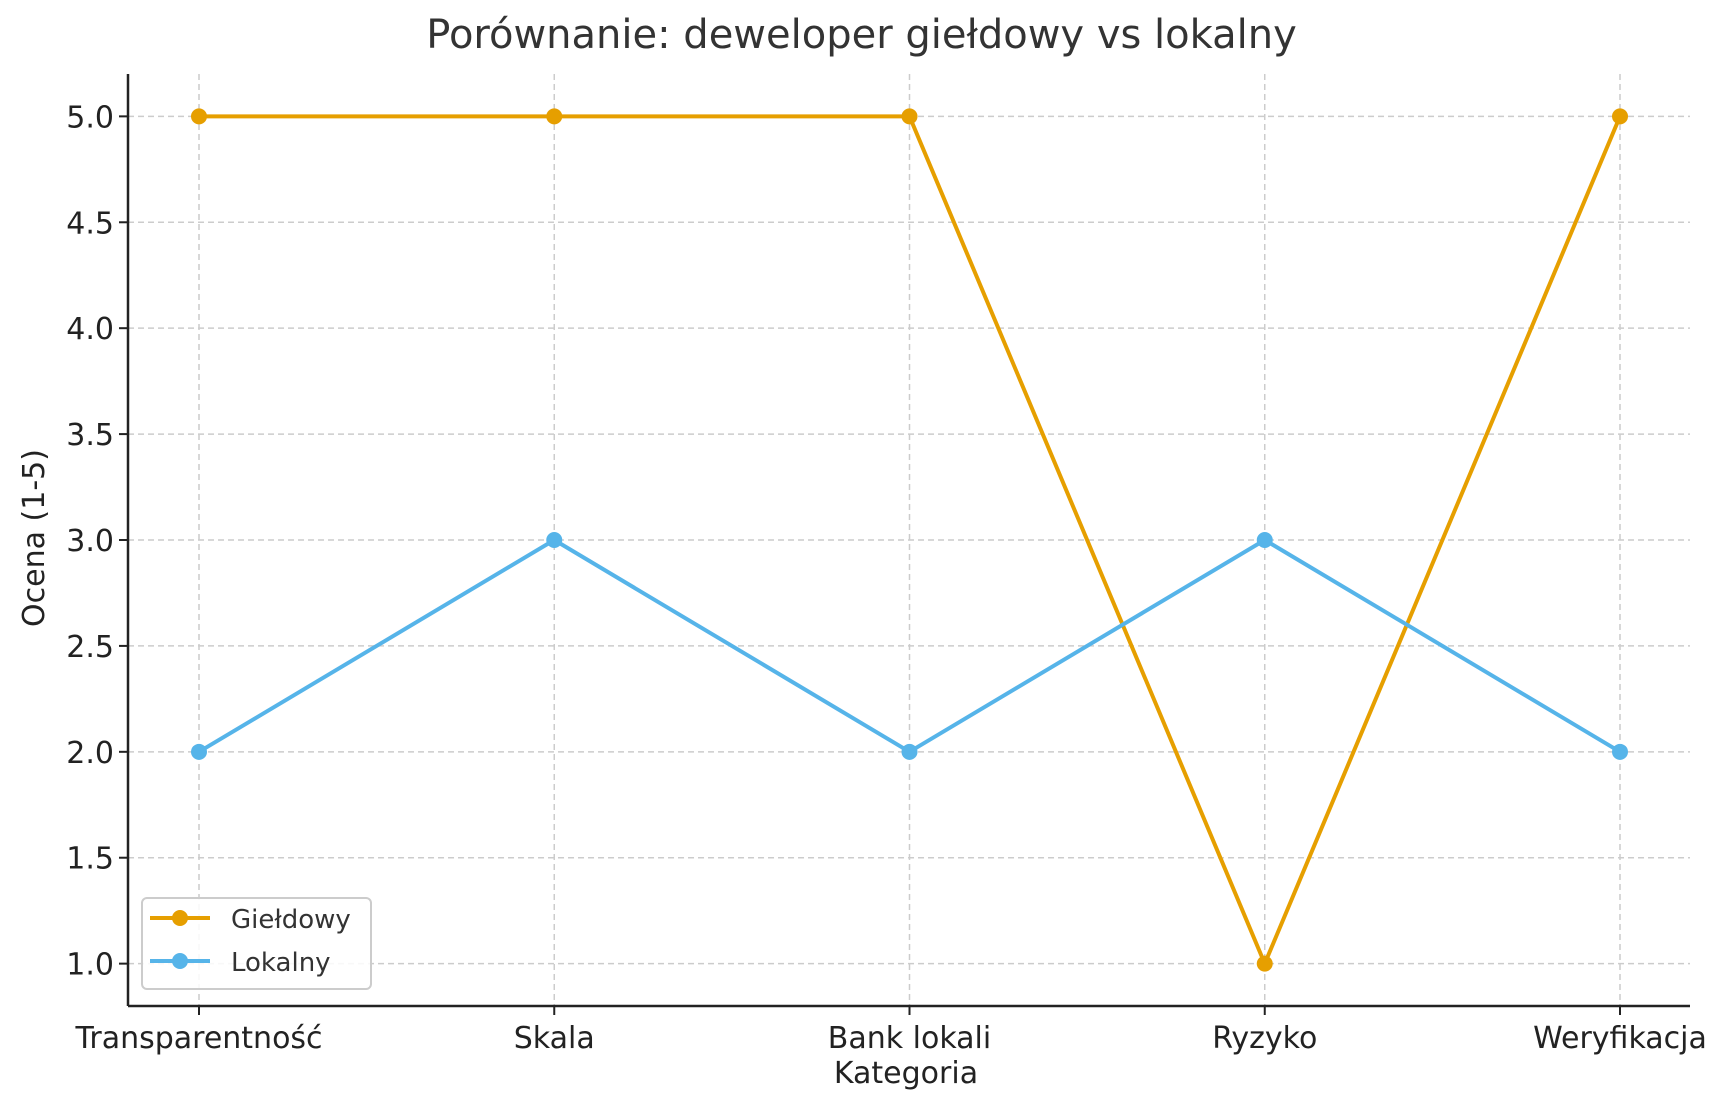 Image resolution: width=1723 pixels, height=1105 pixels. Describe the element at coordinates (554, 1038) in the screenshot. I see `x-tick-label: Skala` at that location.